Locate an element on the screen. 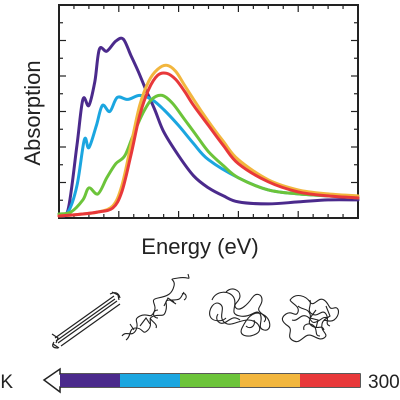  coil-conformation-icon is located at coordinates (240, 312).